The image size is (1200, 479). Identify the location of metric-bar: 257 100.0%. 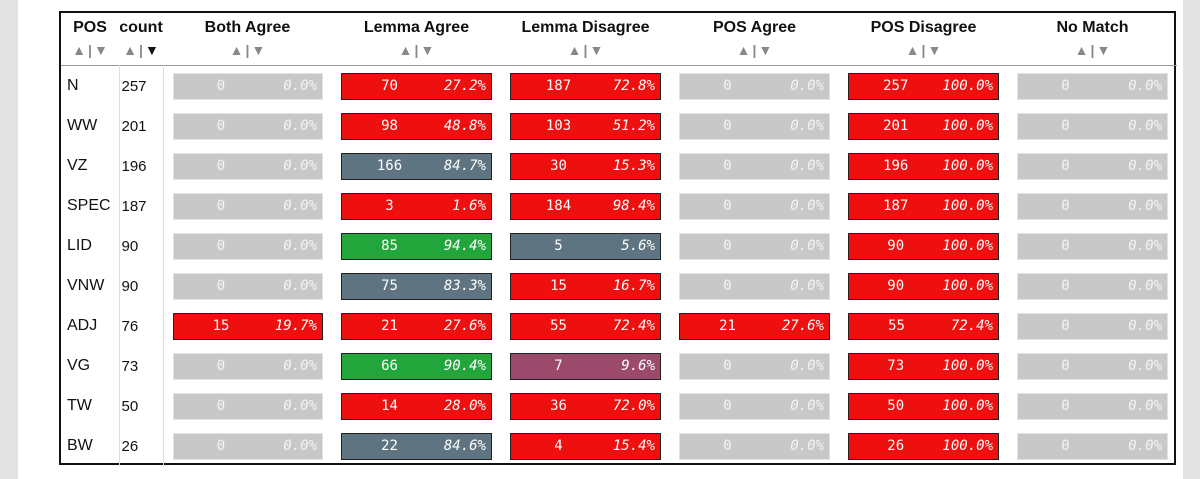
(923, 86).